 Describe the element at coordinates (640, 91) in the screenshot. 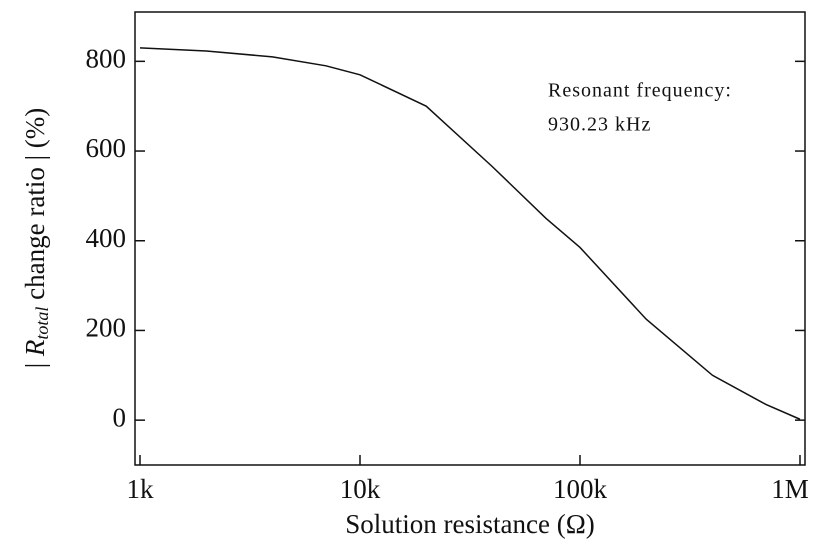

I see `annotation: Resonant frequency:` at that location.